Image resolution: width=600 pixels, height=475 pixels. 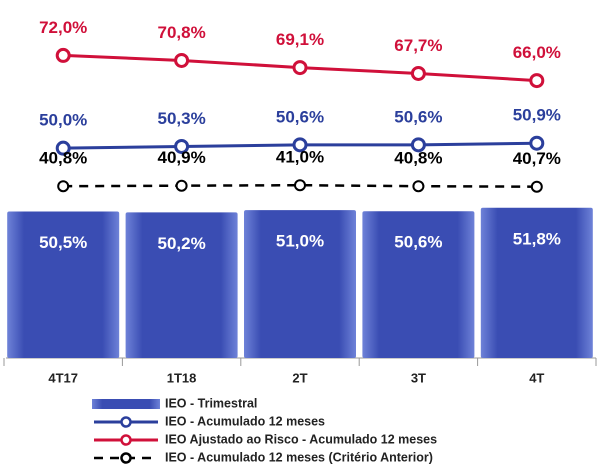 What do you see at coordinates (245, 421) in the screenshot?
I see `legend-label: IEO - Acumulado 12 meses` at bounding box center [245, 421].